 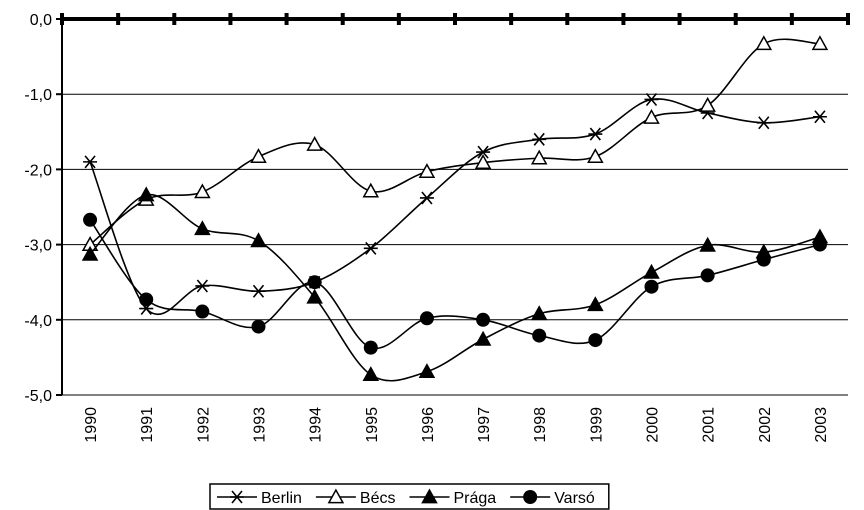 What do you see at coordinates (409, 496) in the screenshot?
I see `legend: Berlin Bécs Prága Varsó` at bounding box center [409, 496].